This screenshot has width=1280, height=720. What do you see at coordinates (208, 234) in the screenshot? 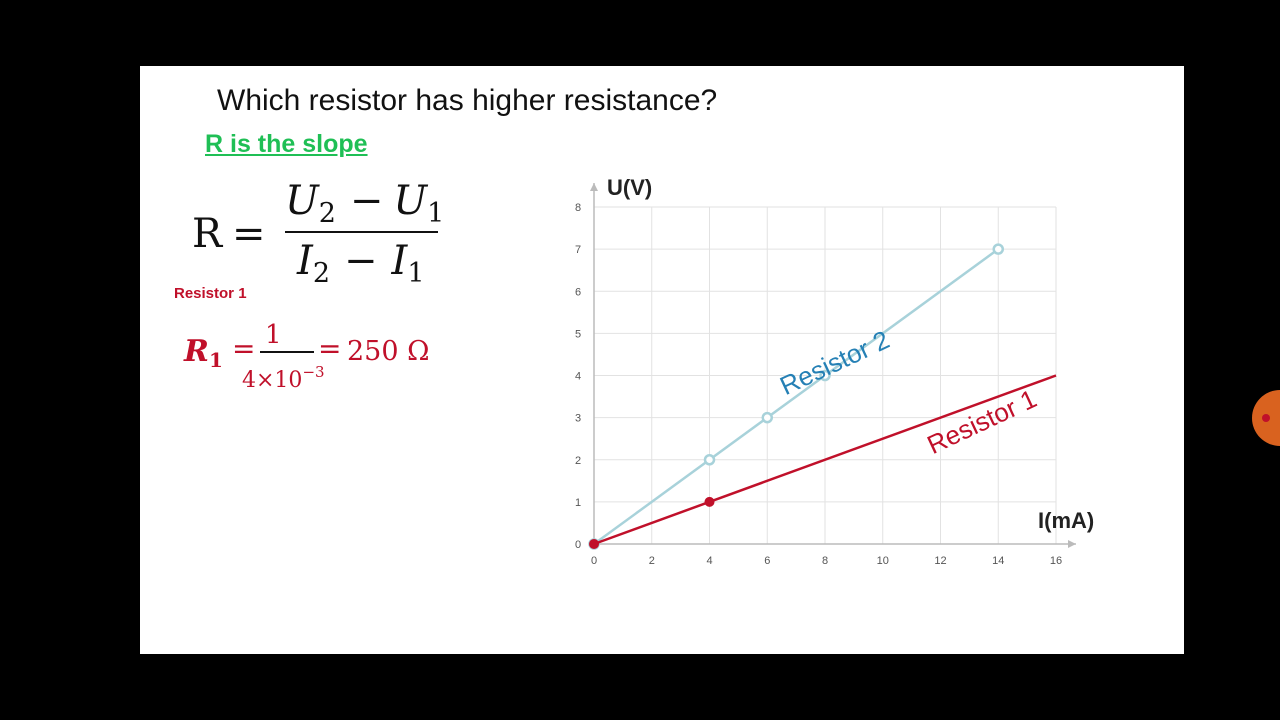
I see `formula-lhs: R` at bounding box center [208, 234].